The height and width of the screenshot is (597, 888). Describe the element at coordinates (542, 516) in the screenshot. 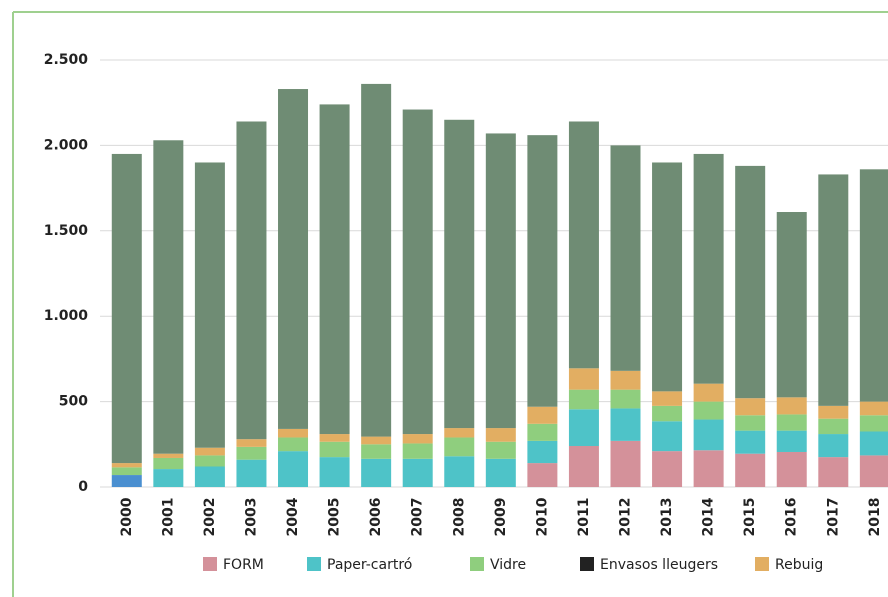

I see `x-tick-label: 2010` at that location.